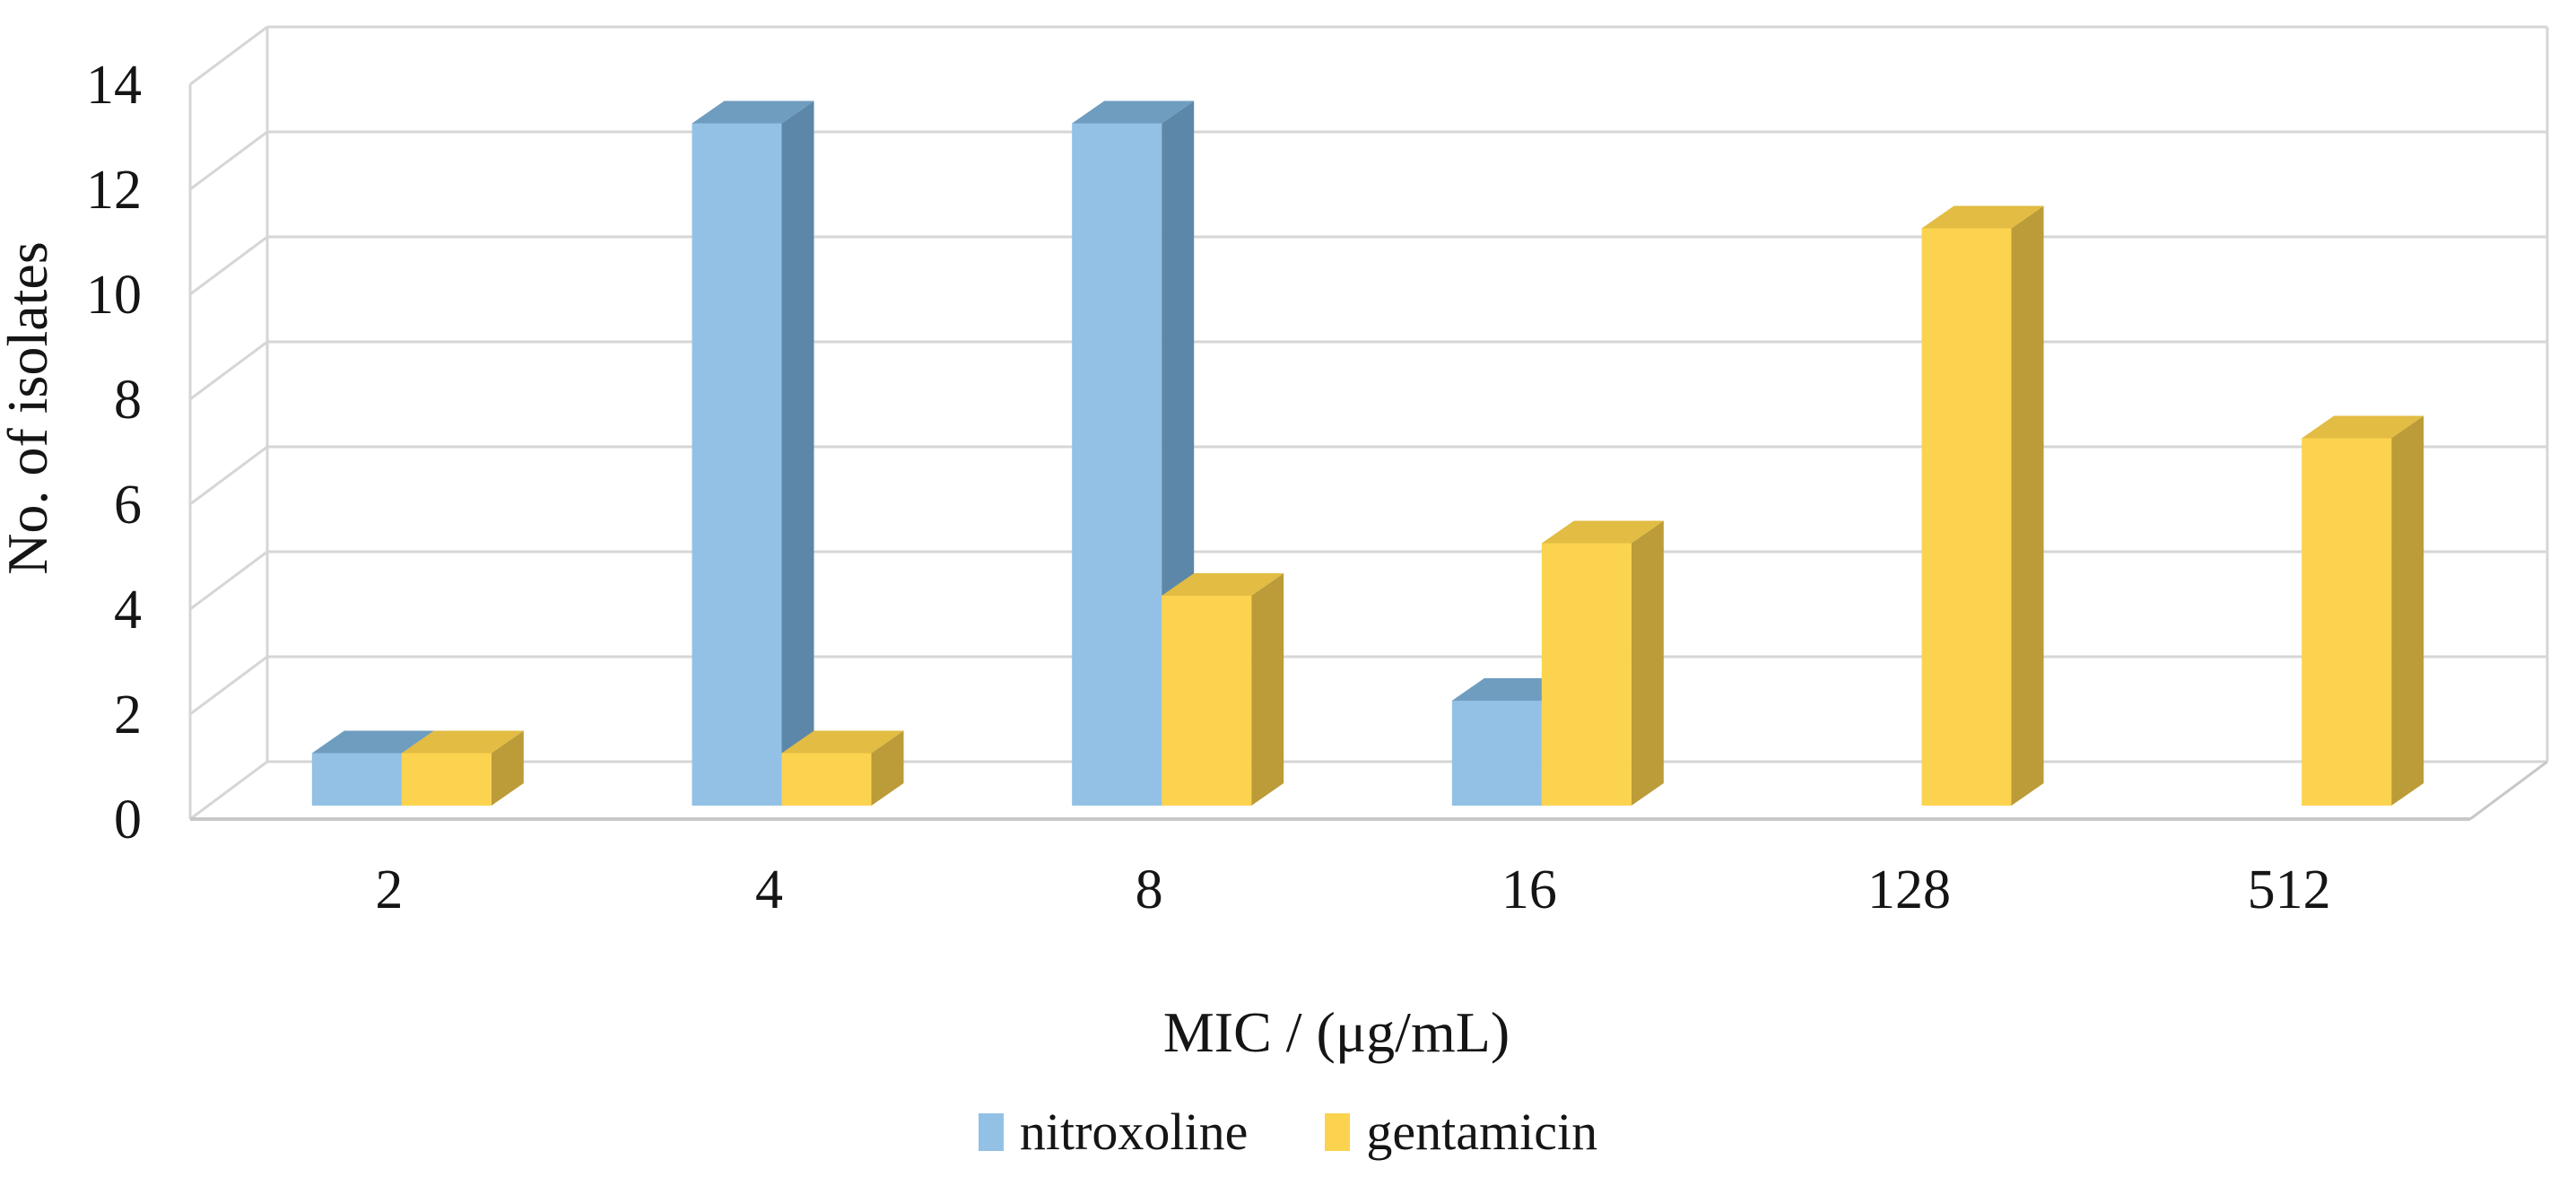  What do you see at coordinates (1482, 1132) in the screenshot?
I see `legend-label: gentamicin` at bounding box center [1482, 1132].